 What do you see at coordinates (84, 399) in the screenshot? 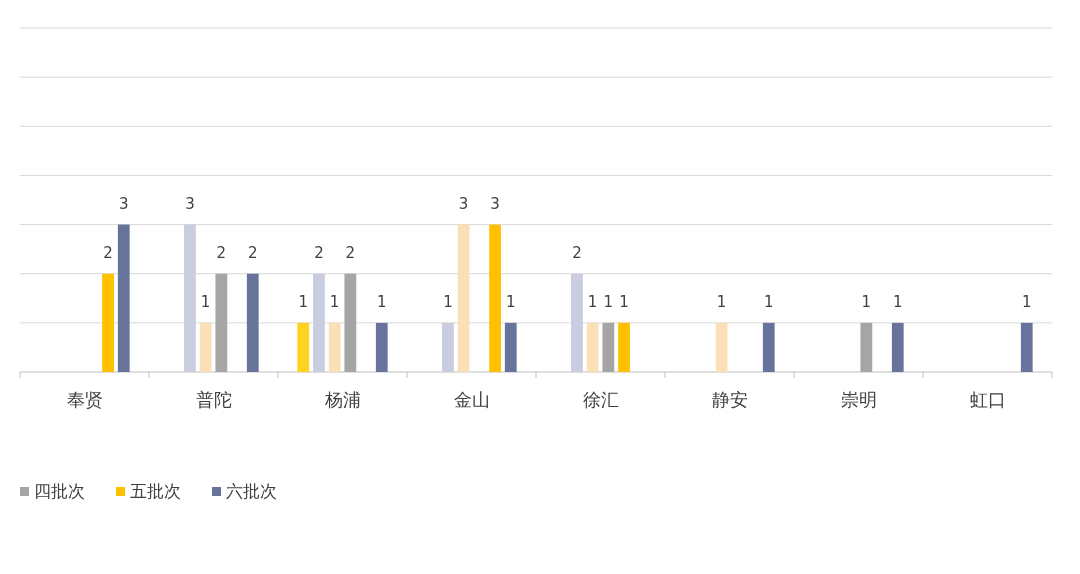
I see `x-tick-label: 奉贤` at bounding box center [84, 399].